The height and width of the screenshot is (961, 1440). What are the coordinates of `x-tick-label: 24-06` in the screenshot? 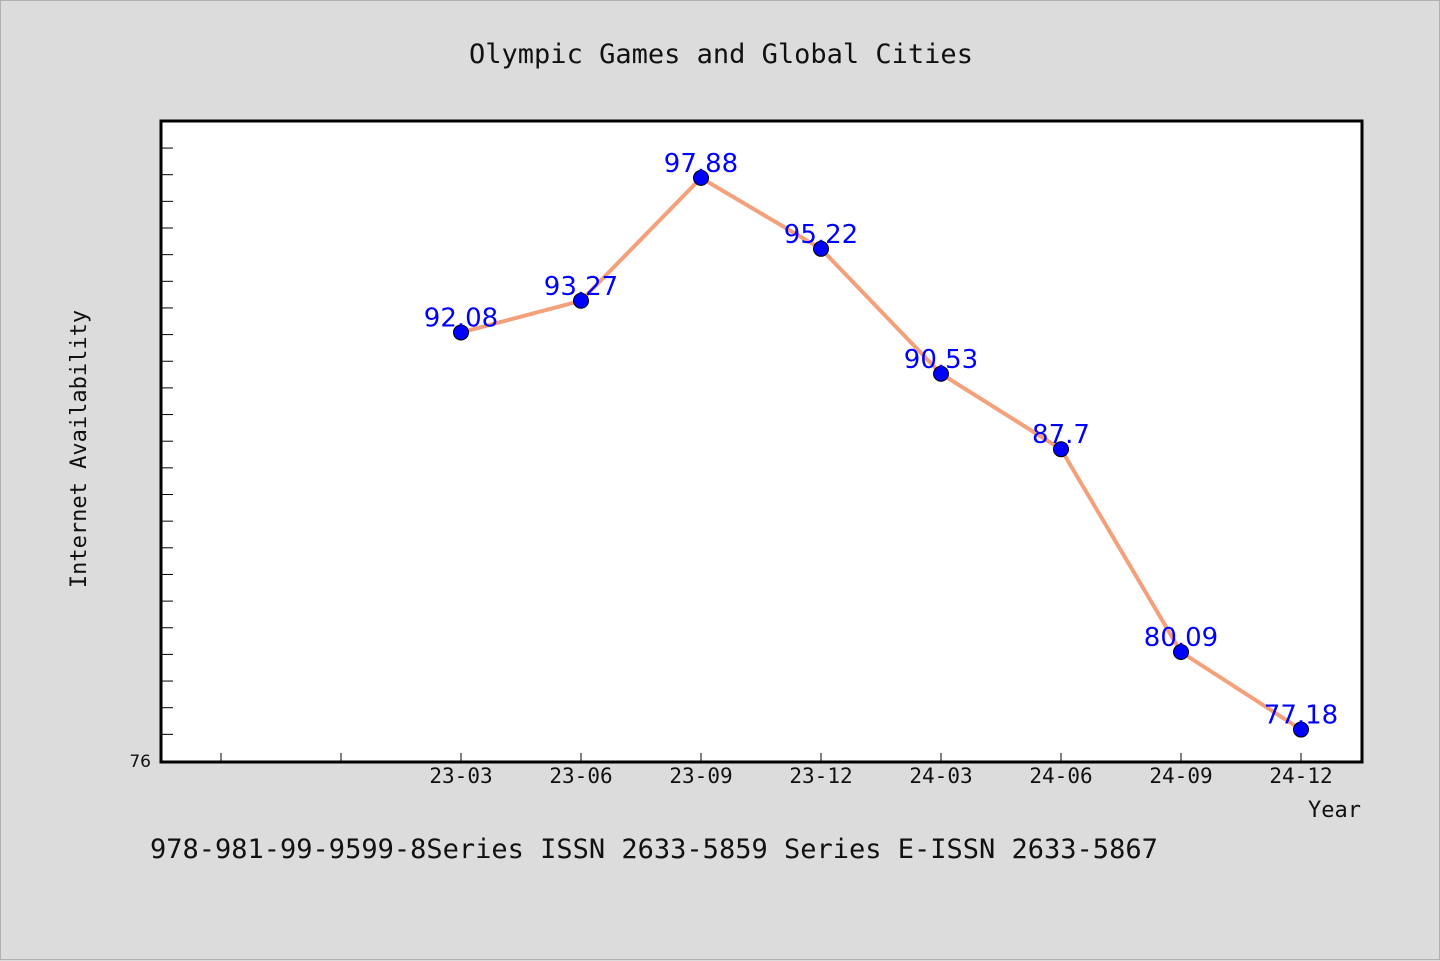 It's located at (1060, 776).